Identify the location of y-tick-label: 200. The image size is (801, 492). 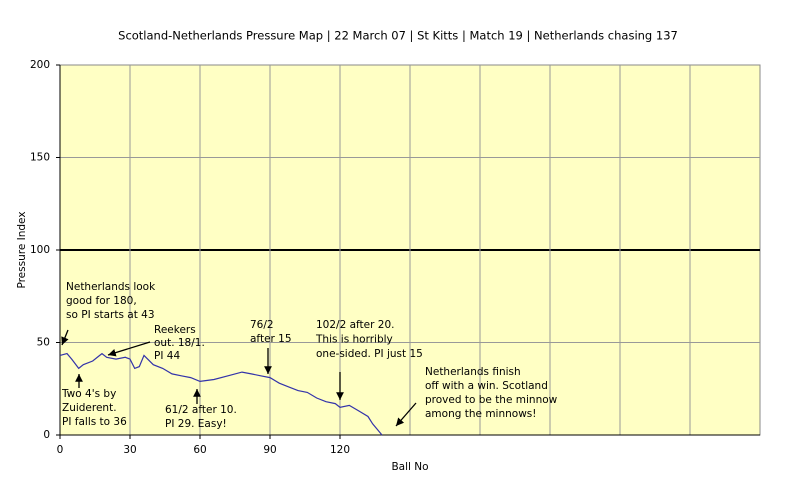
(40, 65).